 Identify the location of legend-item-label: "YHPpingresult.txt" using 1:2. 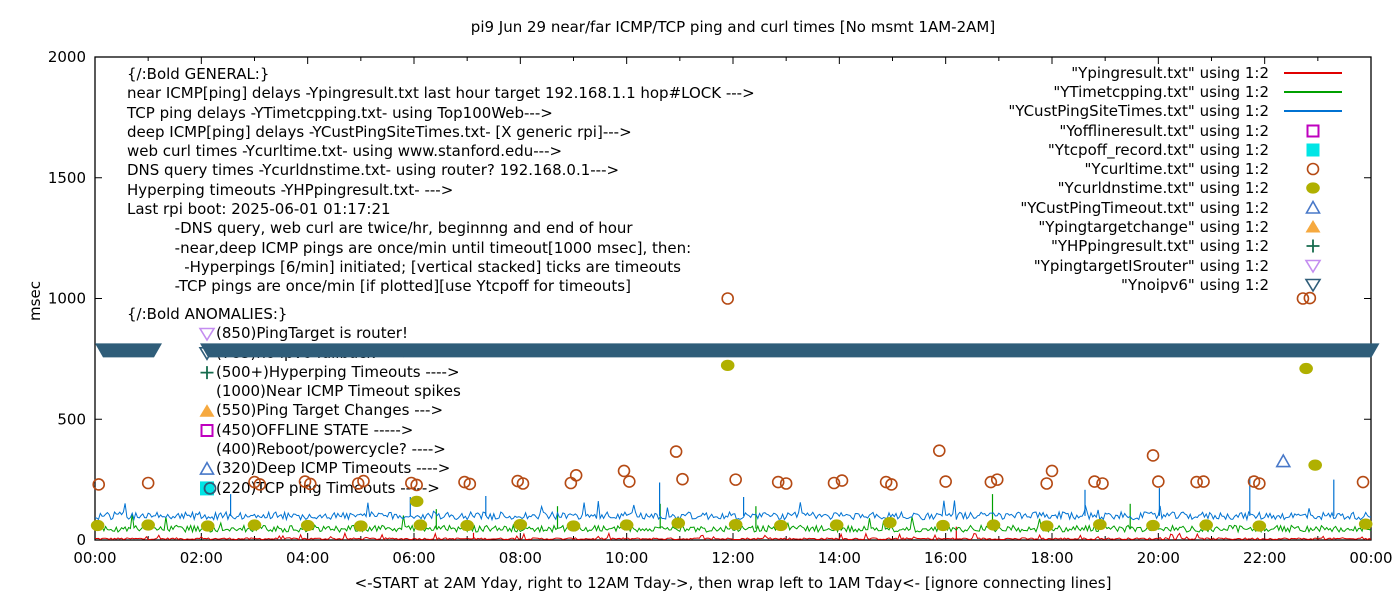
(1159, 246).